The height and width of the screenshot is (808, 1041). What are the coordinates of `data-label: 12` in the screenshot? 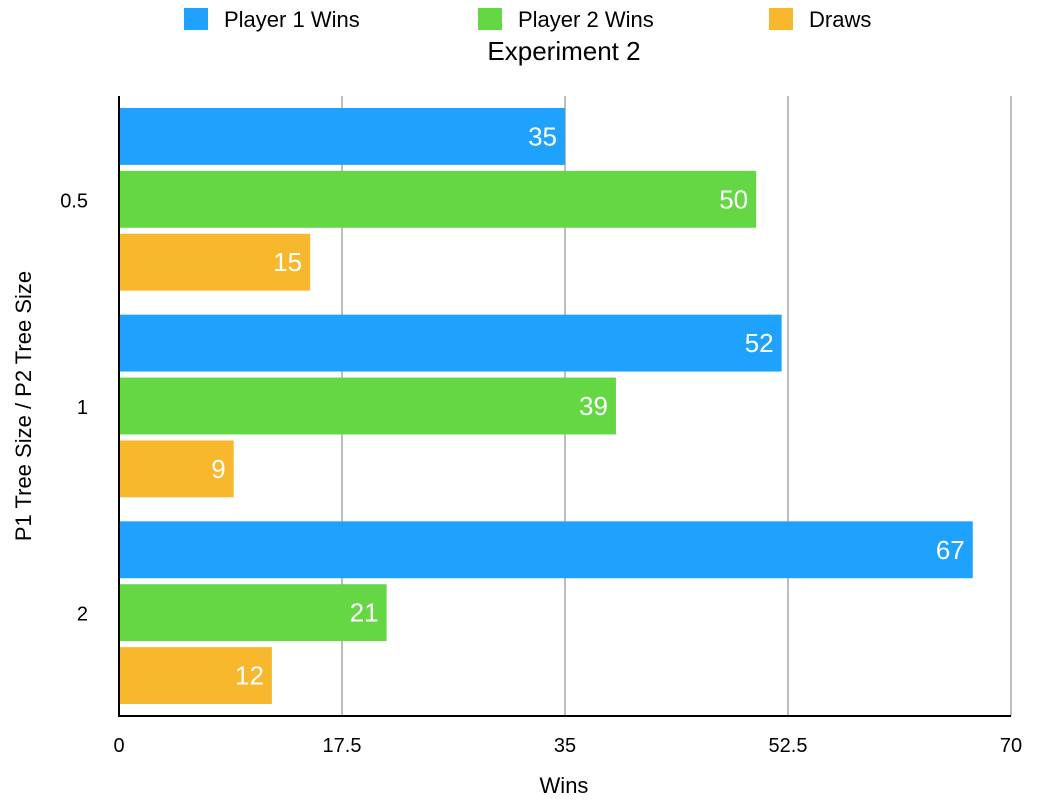 It's located at (249, 676).